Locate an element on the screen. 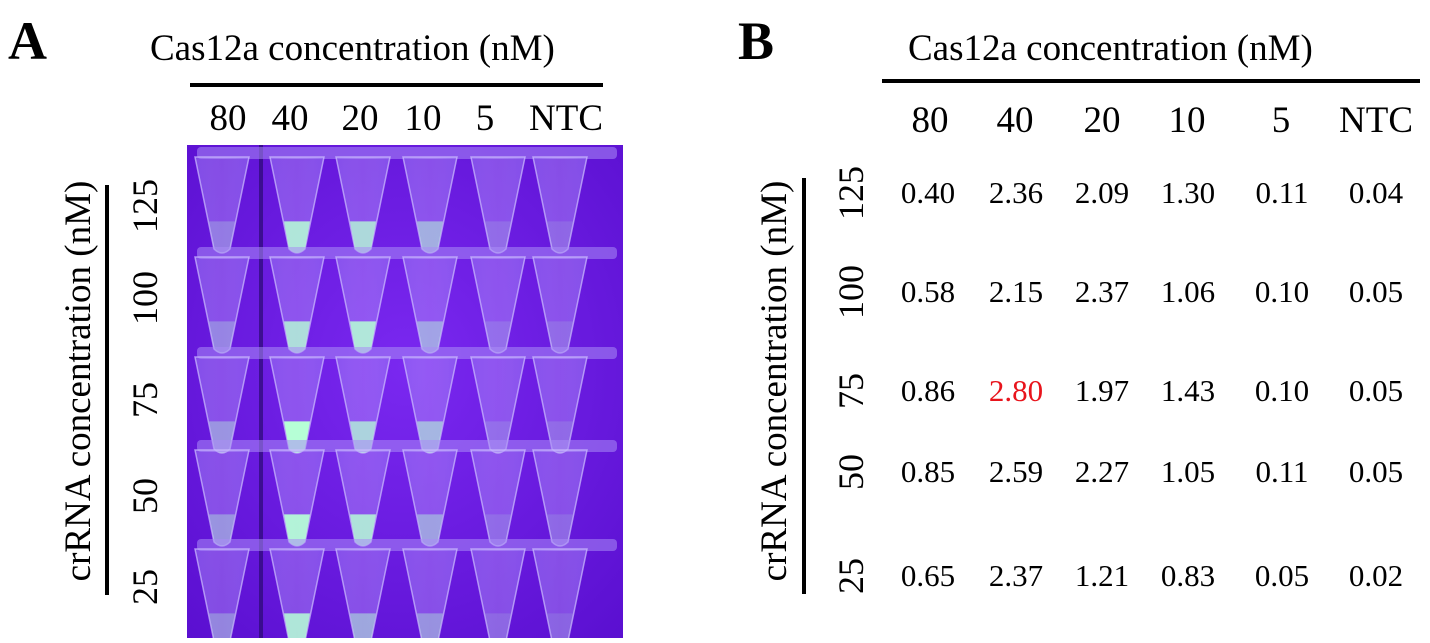  panel-a-col-tick: 40 is located at coordinates (290, 118).